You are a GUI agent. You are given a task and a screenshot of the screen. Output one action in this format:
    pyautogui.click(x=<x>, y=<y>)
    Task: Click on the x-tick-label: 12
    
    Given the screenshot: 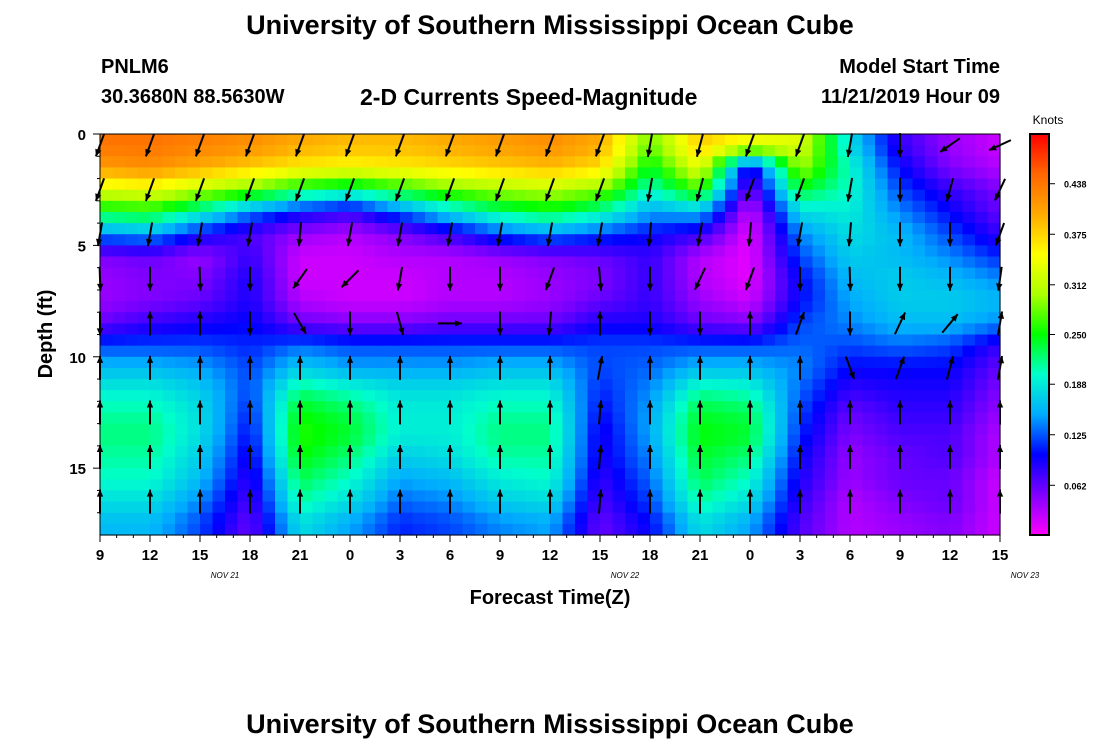 What is the action you would take?
    pyautogui.click(x=950, y=555)
    